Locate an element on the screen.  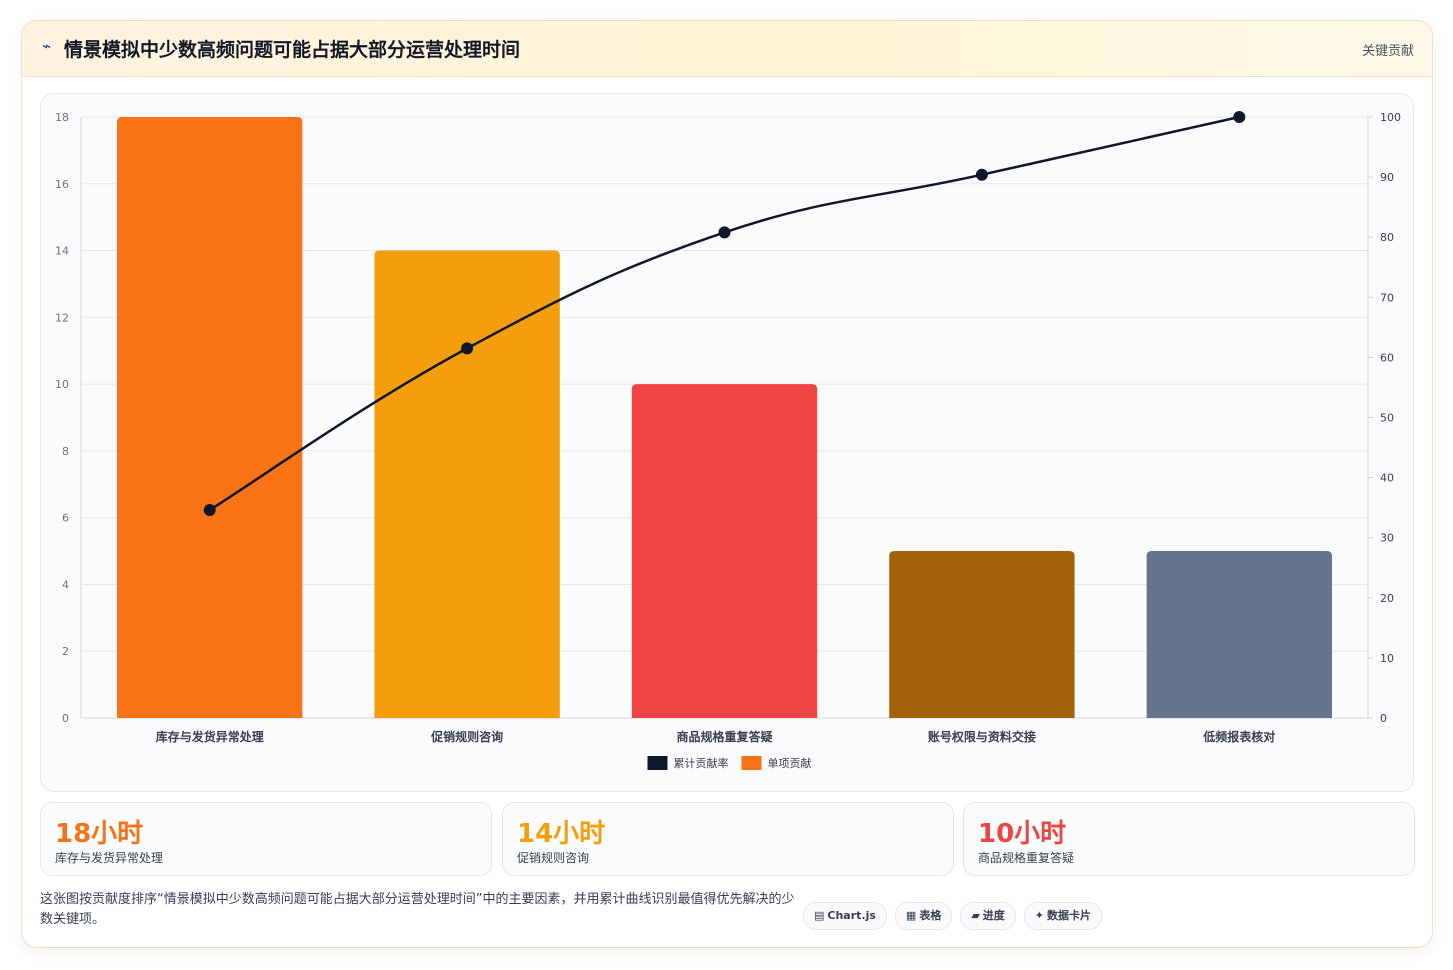
kpi-card-2: 14小时 促销规则咨询 is located at coordinates (728, 839).